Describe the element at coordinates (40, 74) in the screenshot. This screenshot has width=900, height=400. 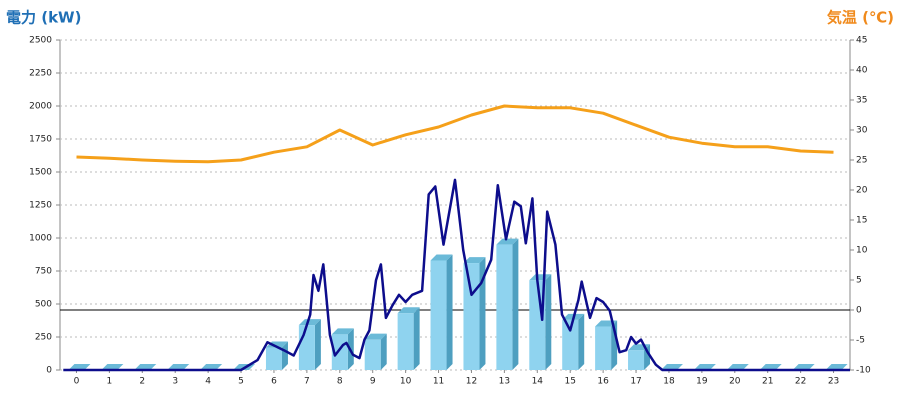
I see `y-tick-label: 2250` at that location.